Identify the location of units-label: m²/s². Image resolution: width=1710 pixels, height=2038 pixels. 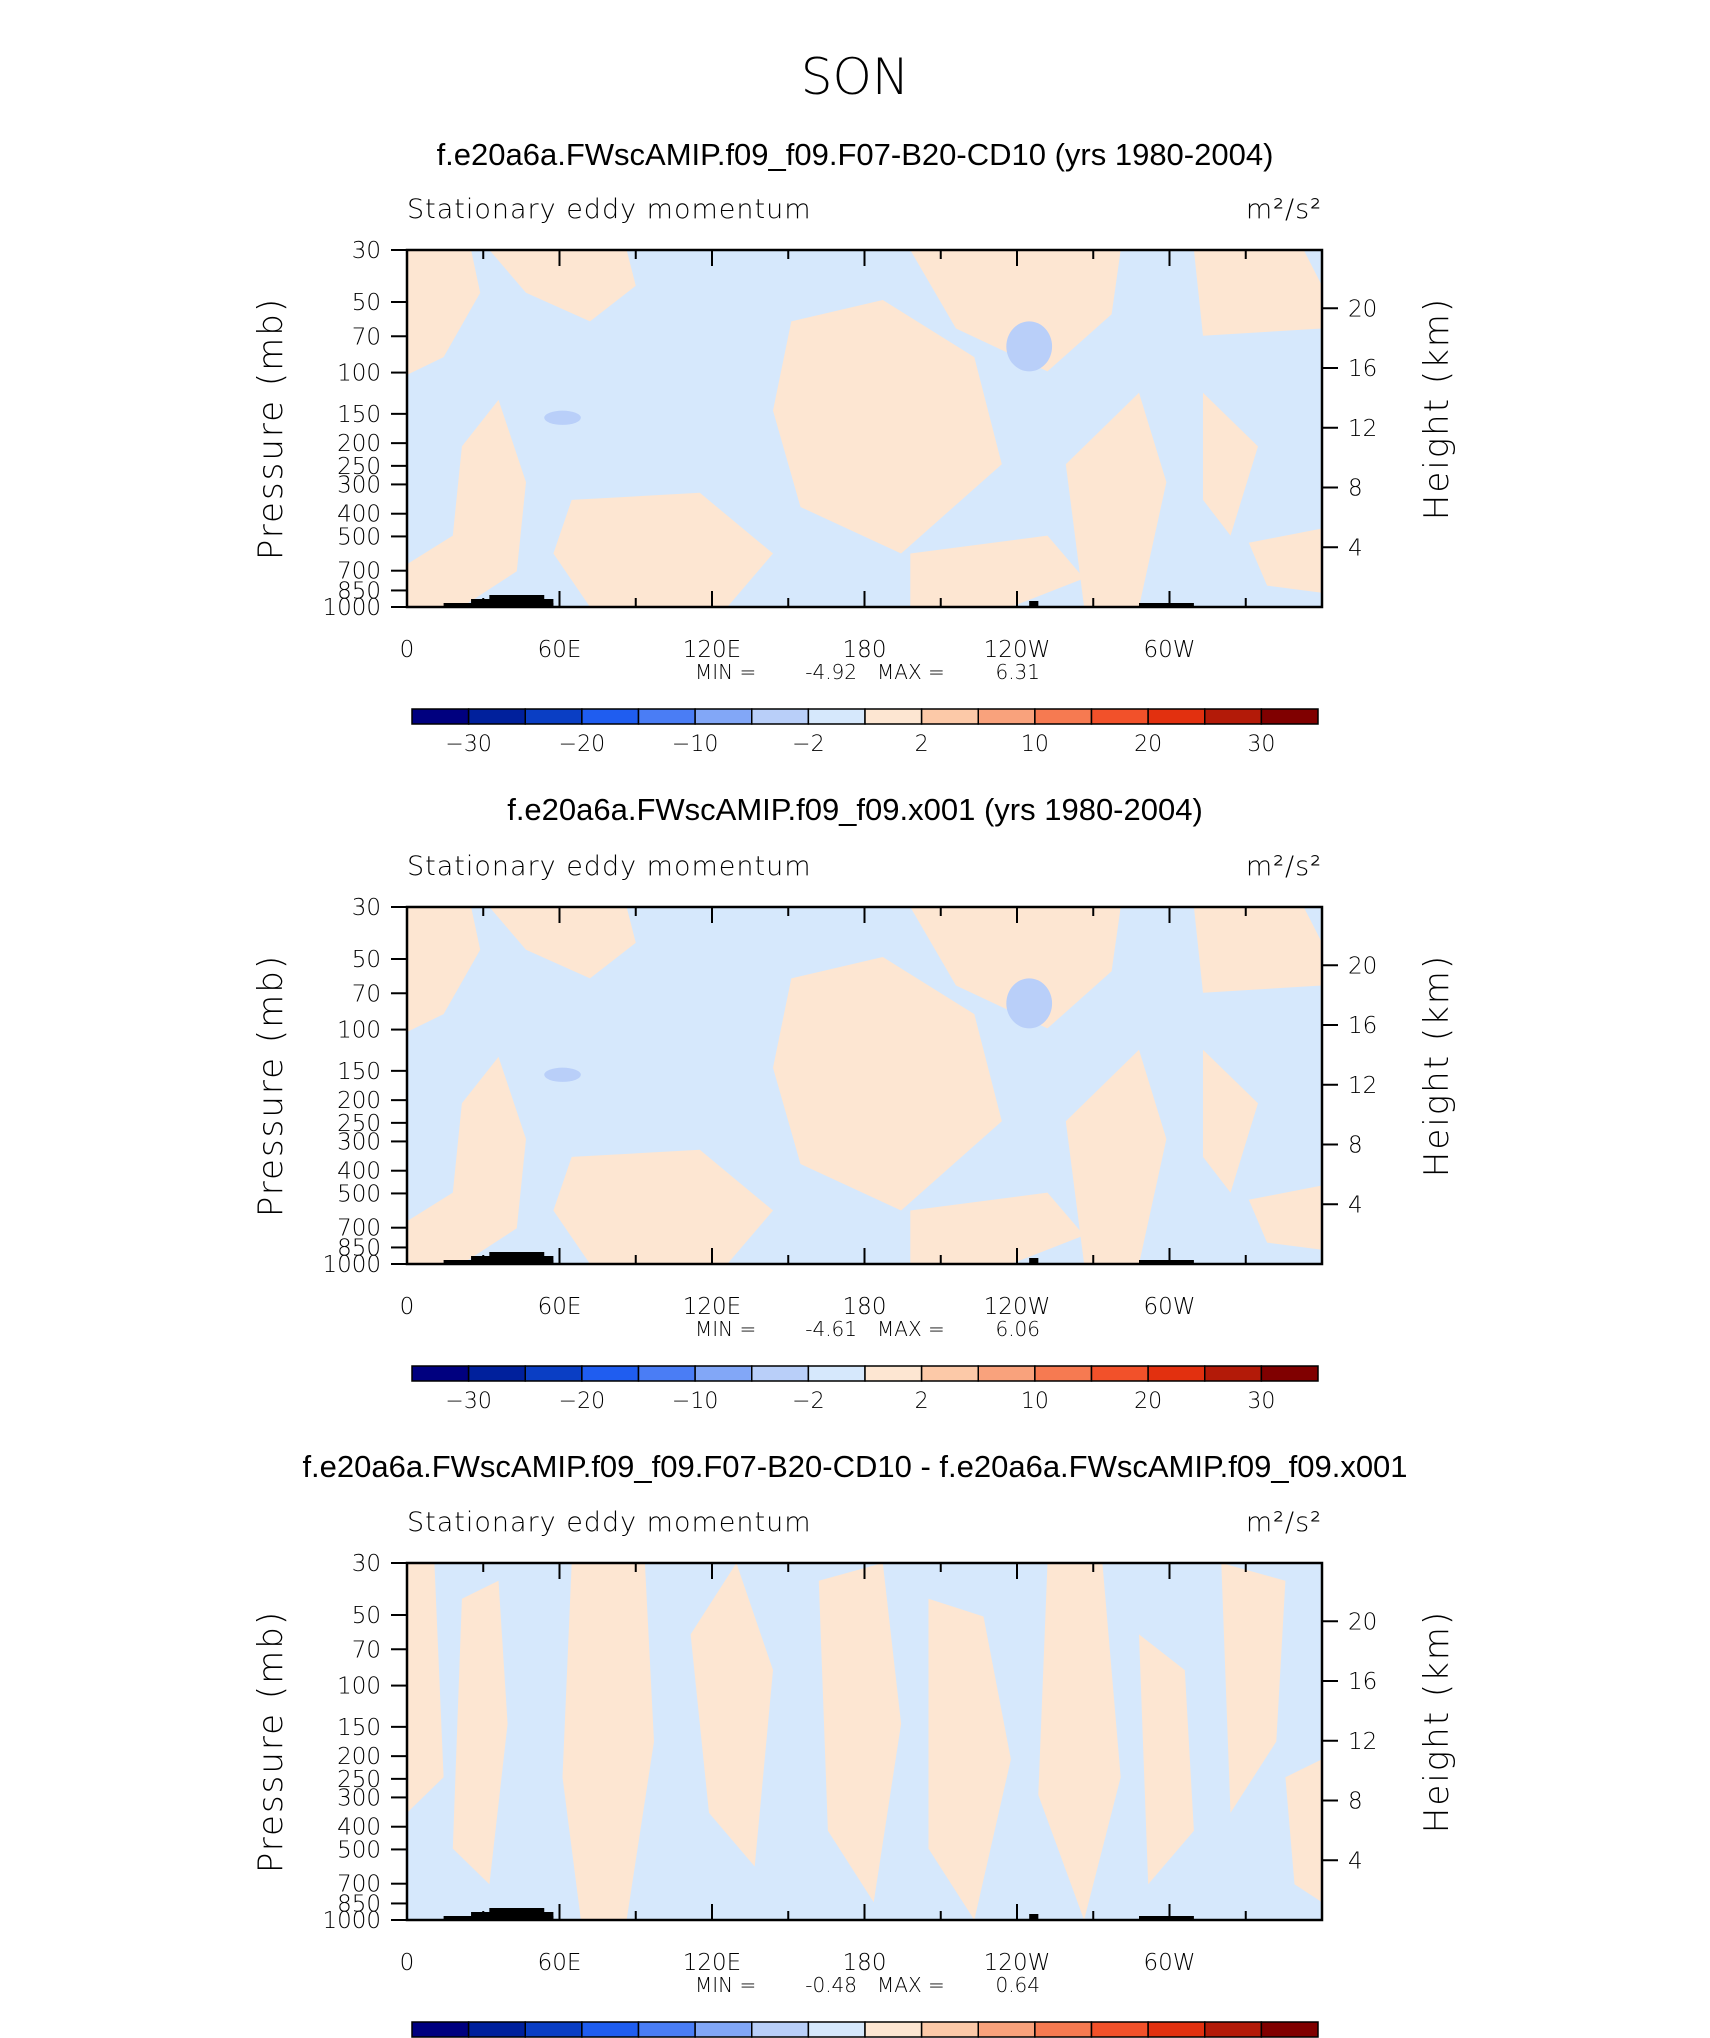
(1284, 1522).